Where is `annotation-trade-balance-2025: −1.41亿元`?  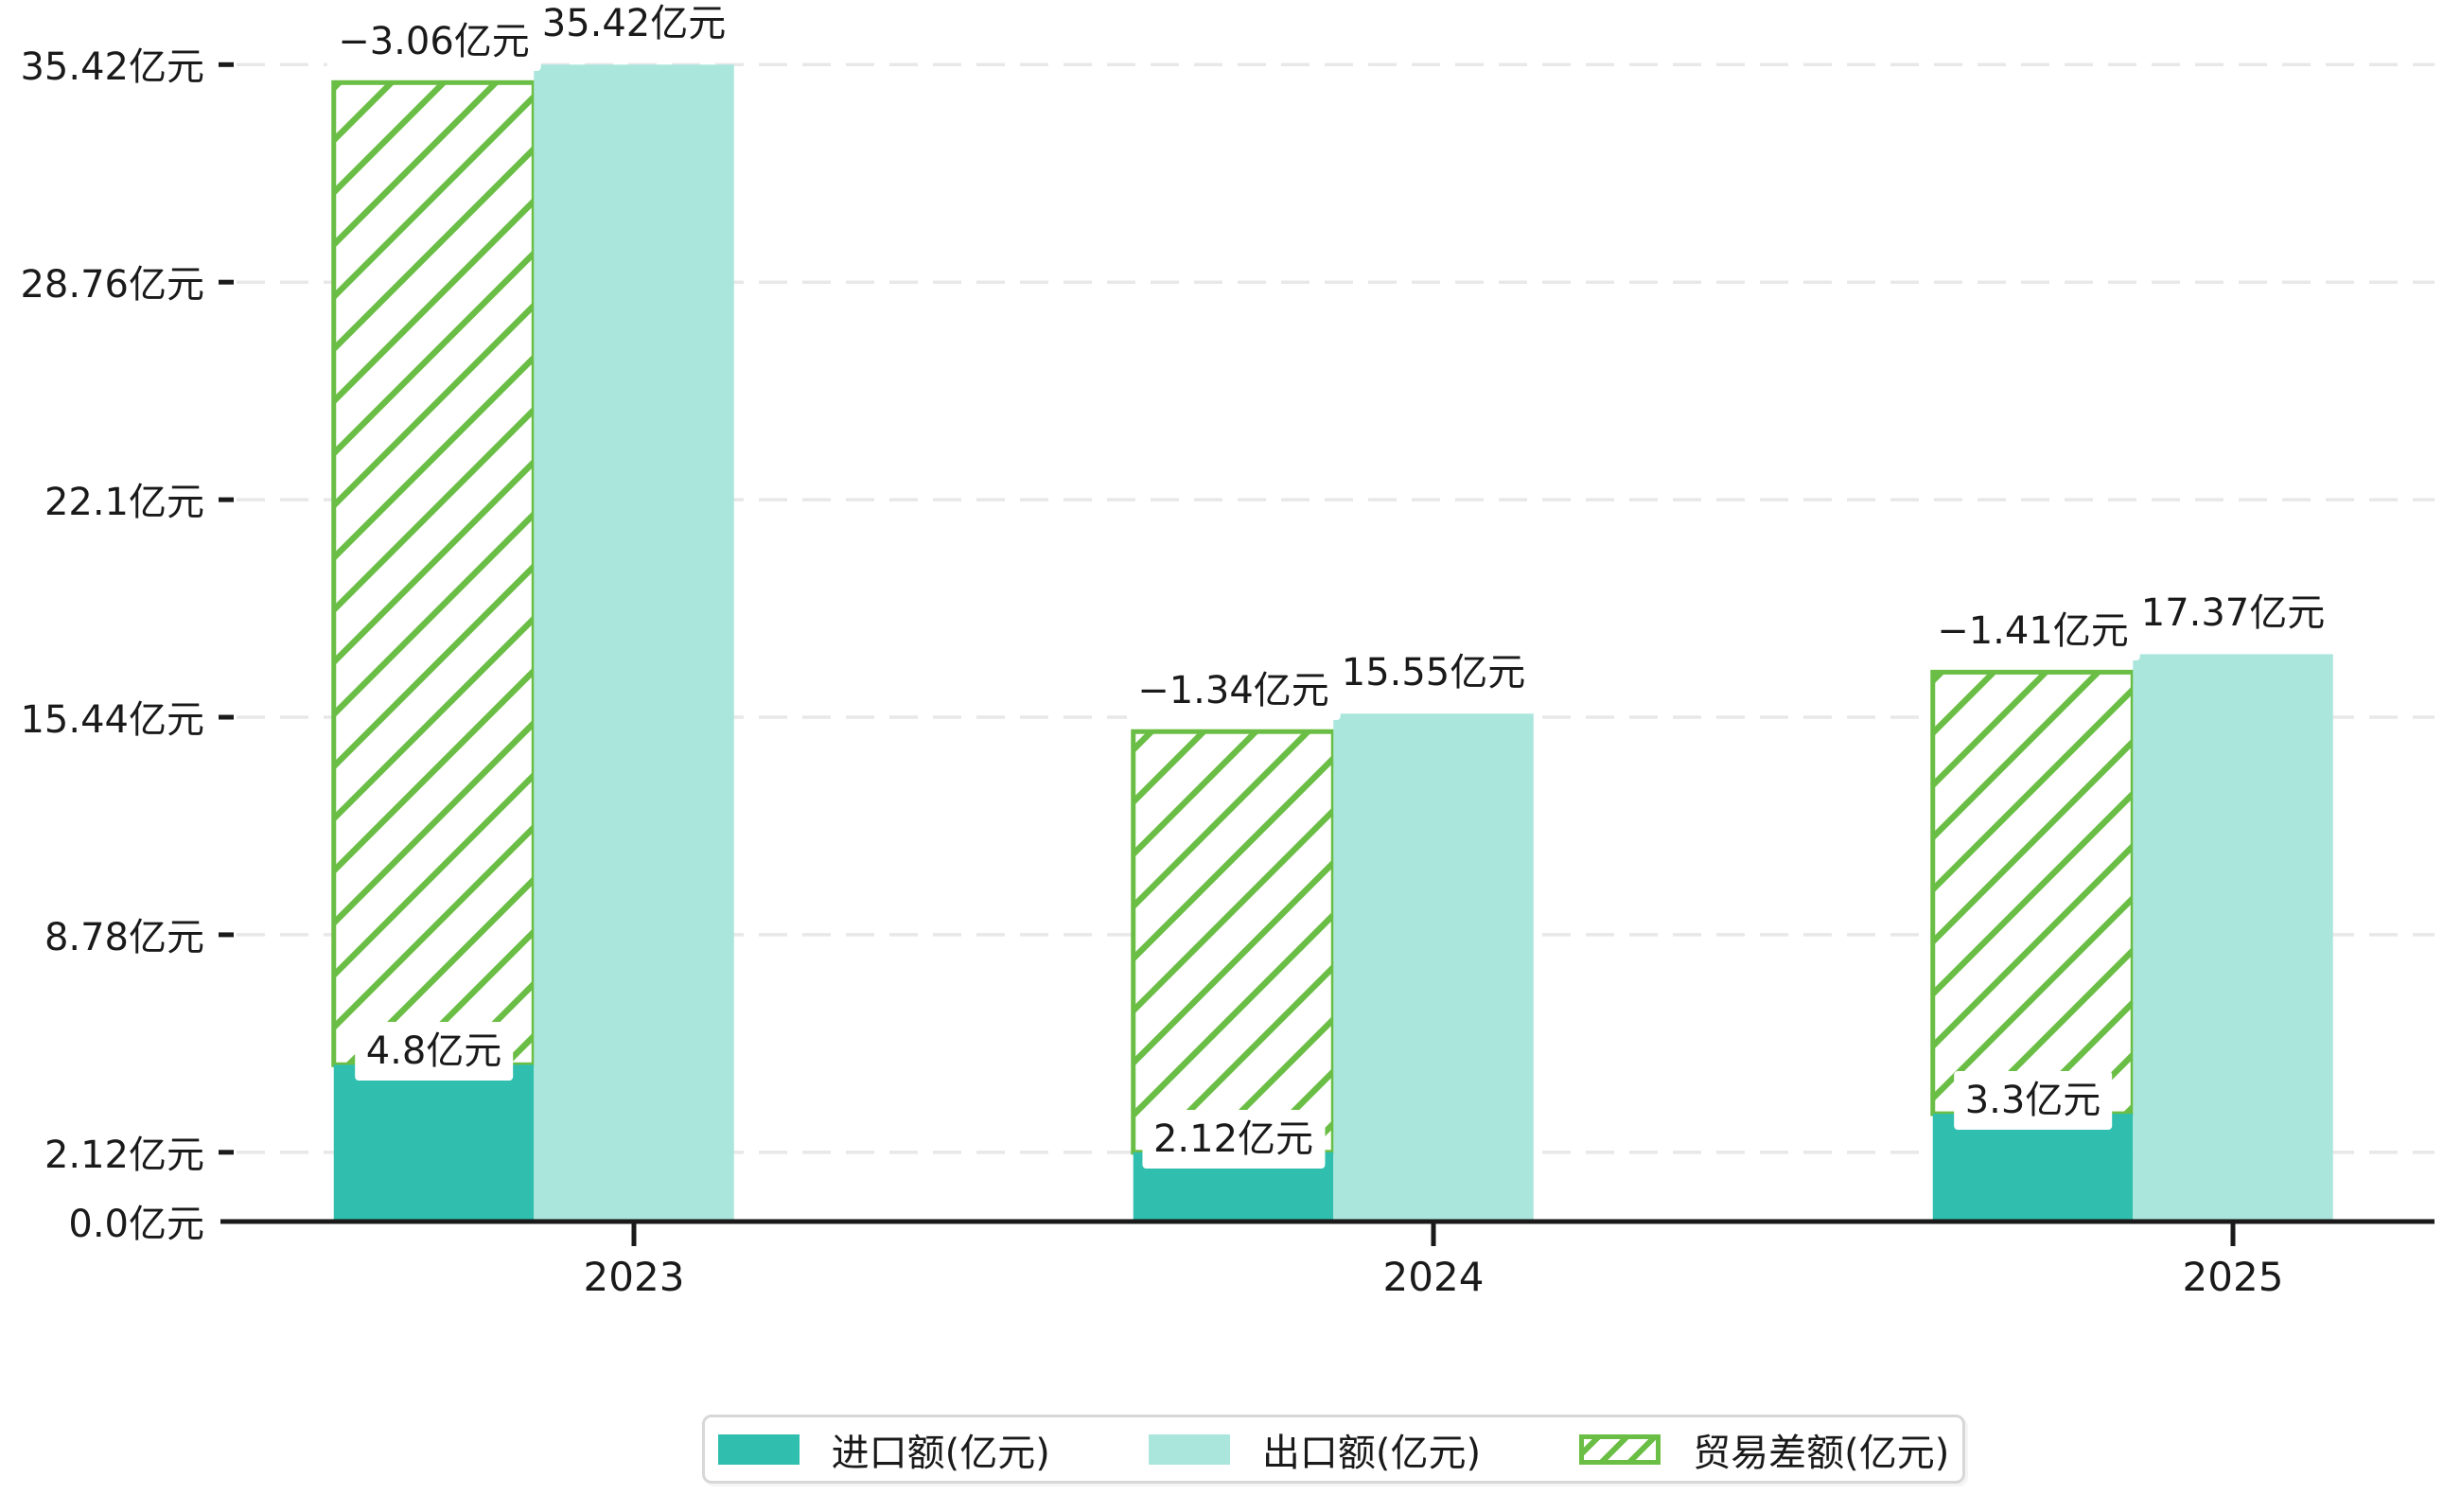 annotation-trade-balance-2025: −1.41亿元 is located at coordinates (2032, 631).